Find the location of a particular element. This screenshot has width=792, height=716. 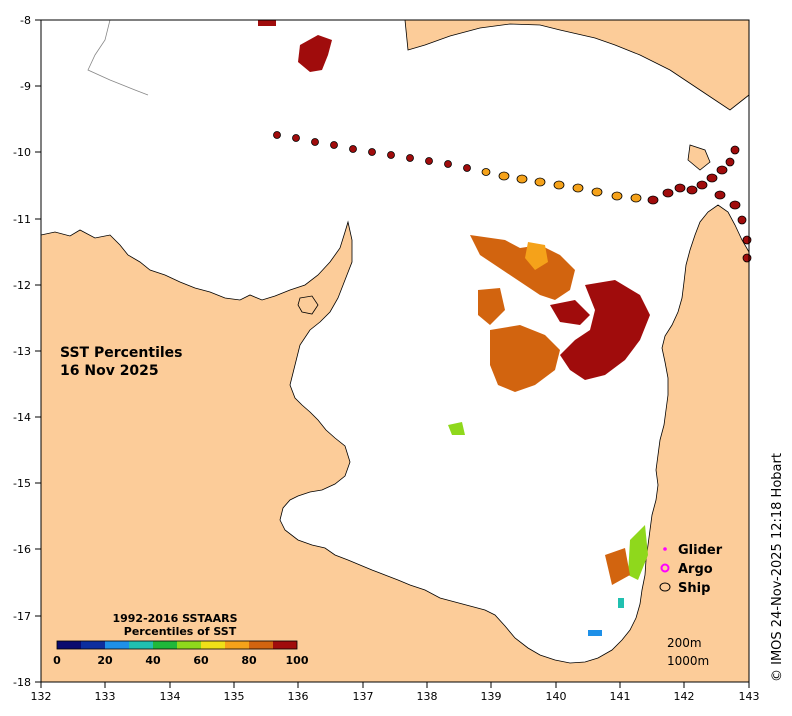

lon-tick-label: 137 is located at coordinates (363, 696).